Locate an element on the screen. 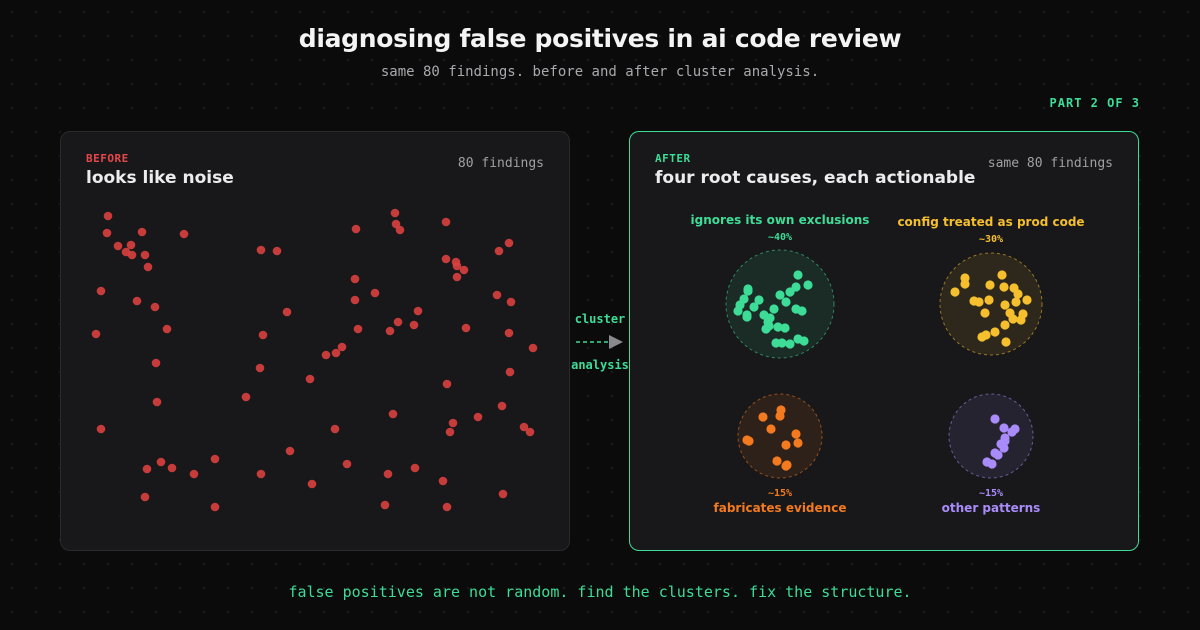 This screenshot has height=630, width=1200. cluster-1: ignores its own exclusions ~40% is located at coordinates (780, 286).